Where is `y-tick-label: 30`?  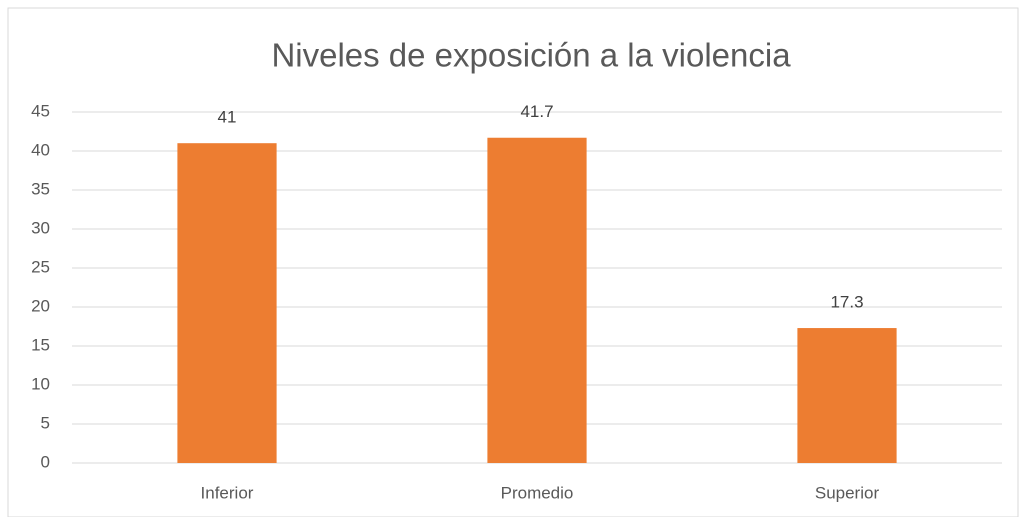 y-tick-label: 30 is located at coordinates (40, 227).